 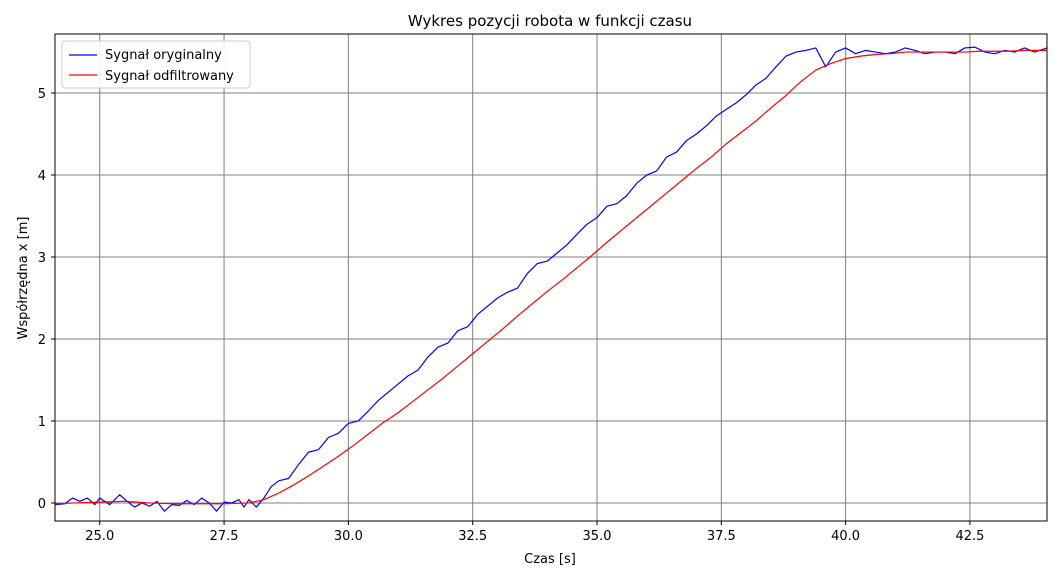 I want to click on x-tick-label: 40.0, so click(x=845, y=536).